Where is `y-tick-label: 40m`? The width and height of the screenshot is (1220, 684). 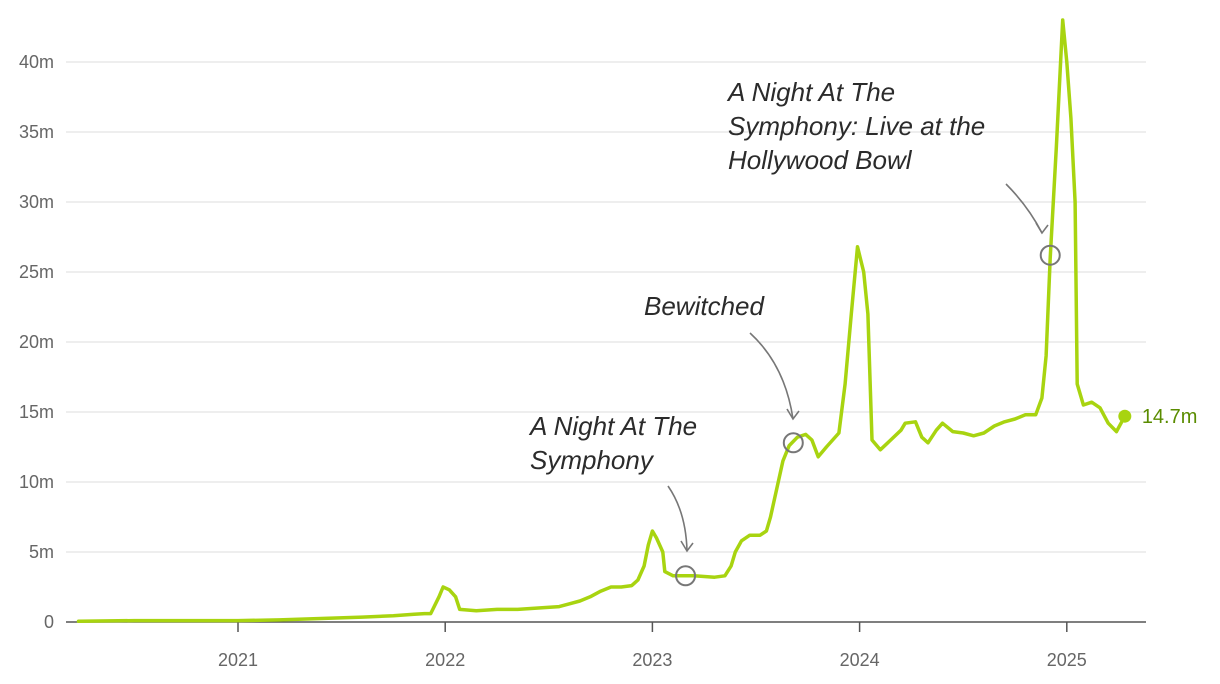 y-tick-label: 40m is located at coordinates (36, 62).